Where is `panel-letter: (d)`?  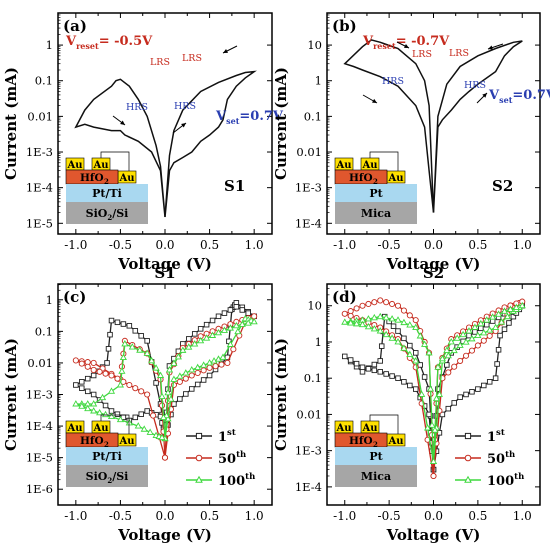
panel-letter: (d) is located at coordinates (344, 297).